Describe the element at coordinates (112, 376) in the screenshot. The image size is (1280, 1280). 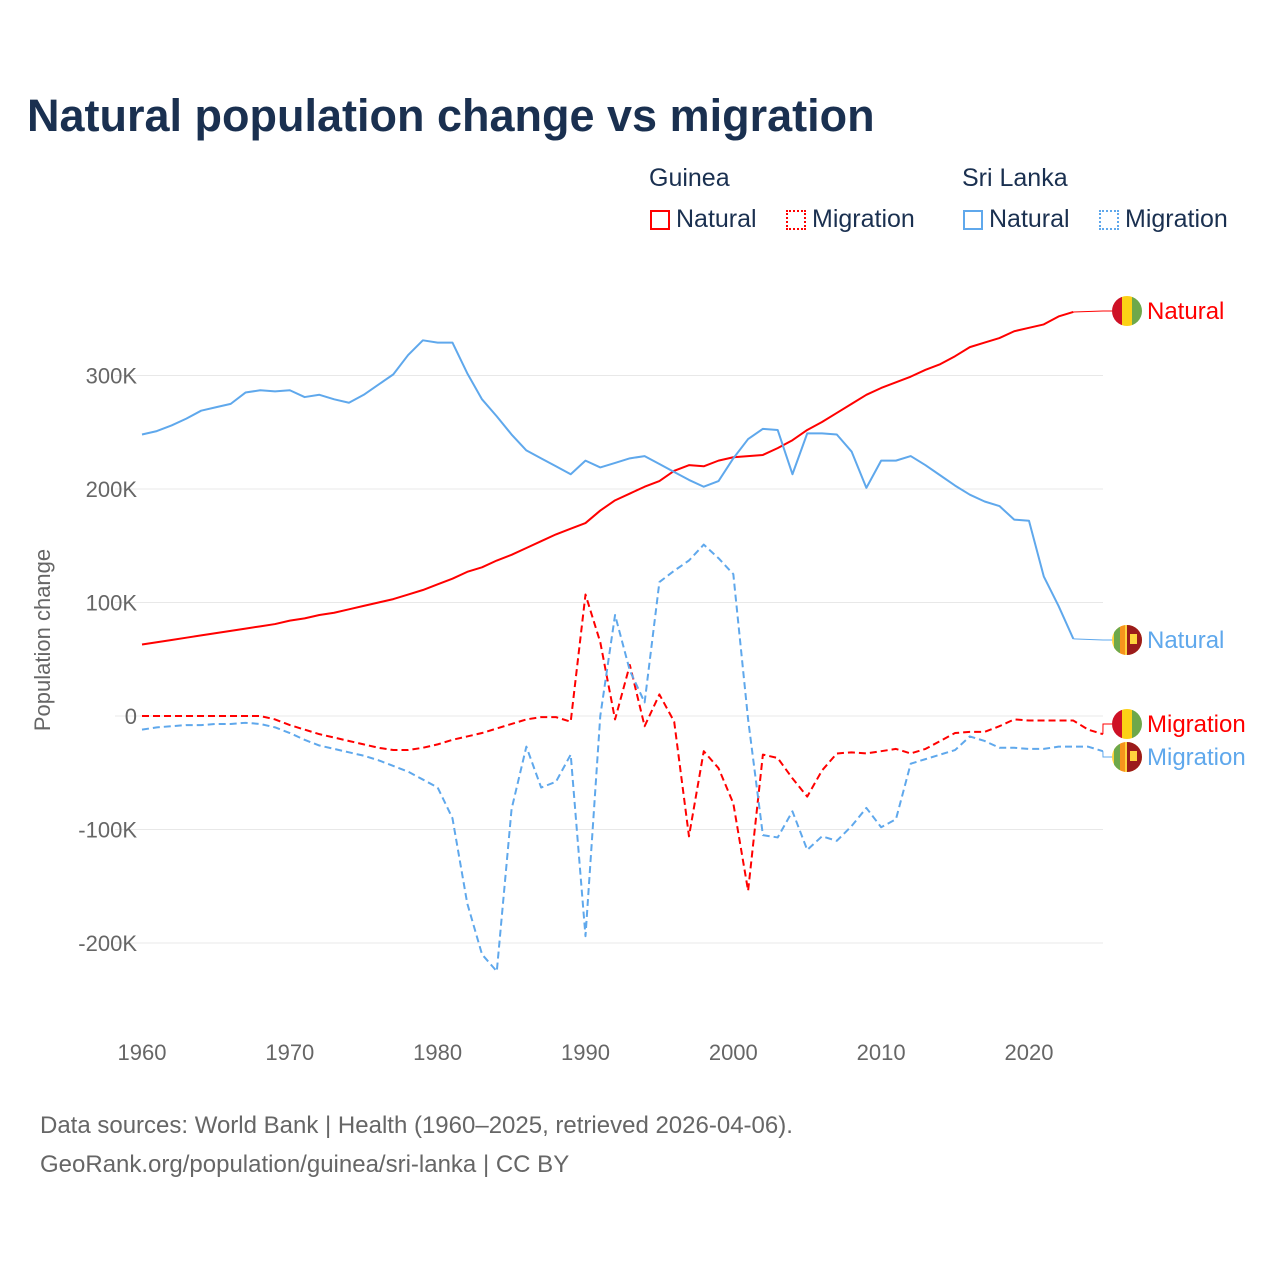
I see `y-tick-label: 300K` at that location.